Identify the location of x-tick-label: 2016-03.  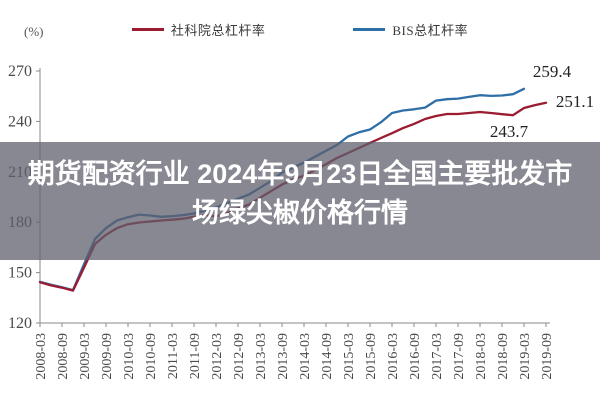
(393, 356).